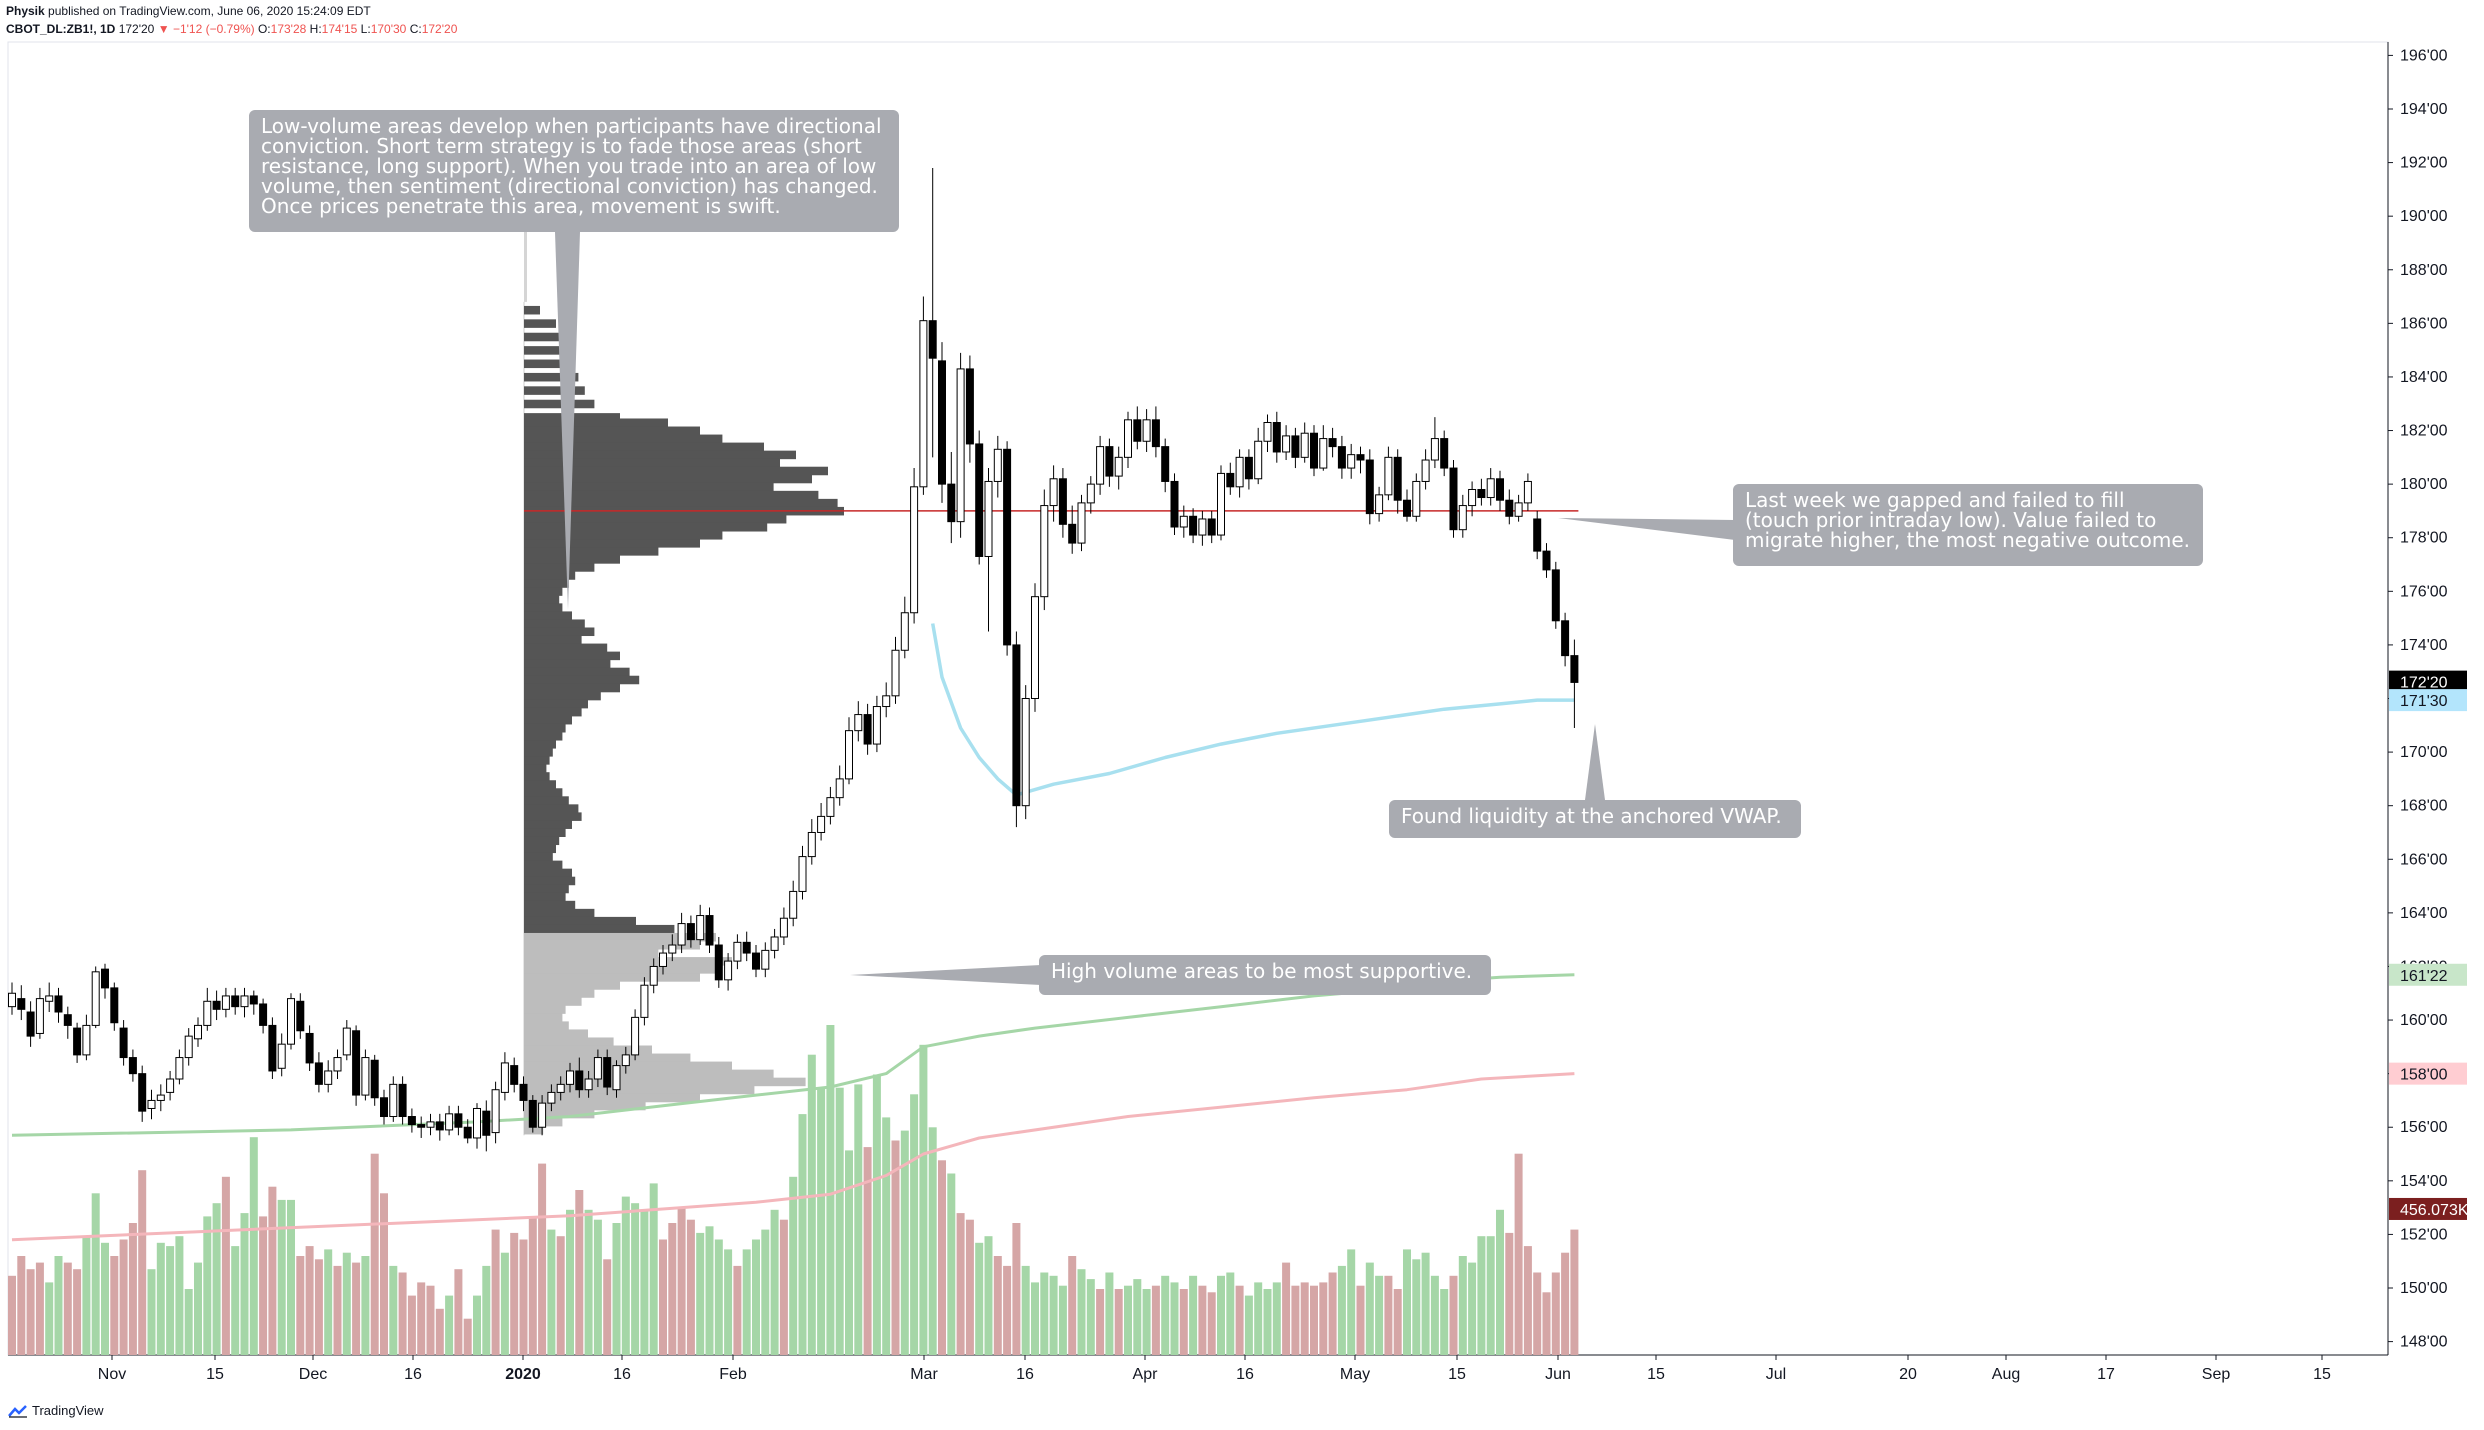 This screenshot has height=1430, width=2484. What do you see at coordinates (1595, 762) in the screenshot?
I see `vwap-pointer` at bounding box center [1595, 762].